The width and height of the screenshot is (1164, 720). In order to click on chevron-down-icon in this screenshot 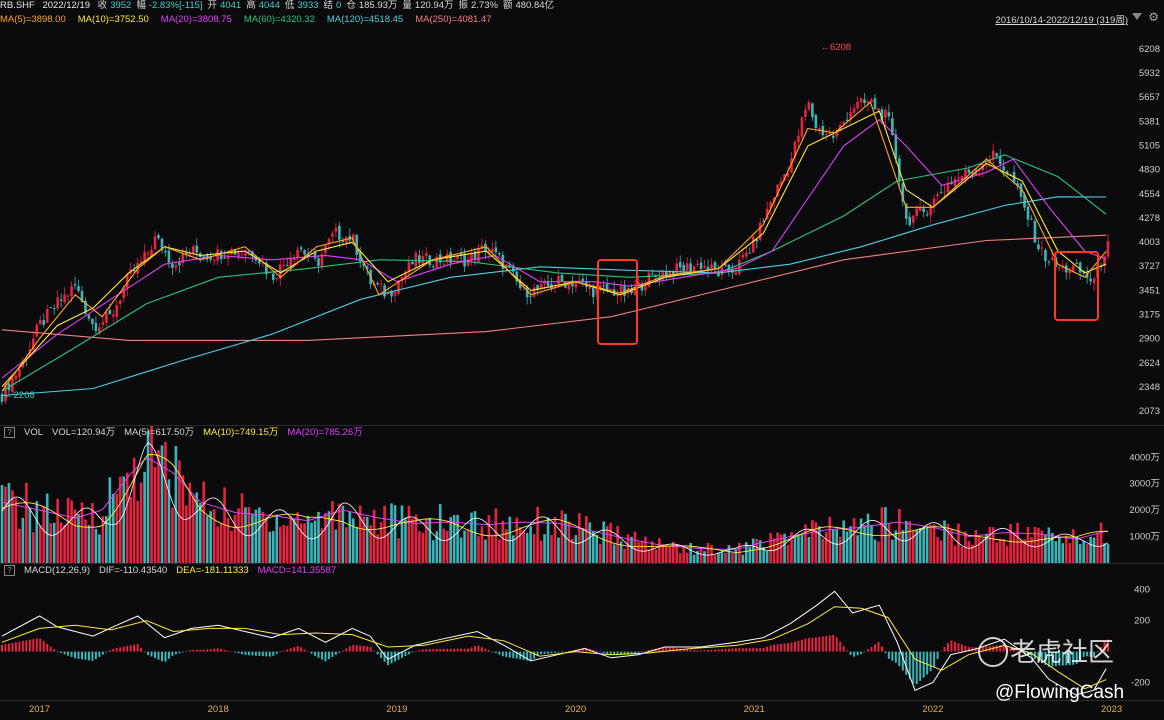, I will do `click(1137, 16)`.